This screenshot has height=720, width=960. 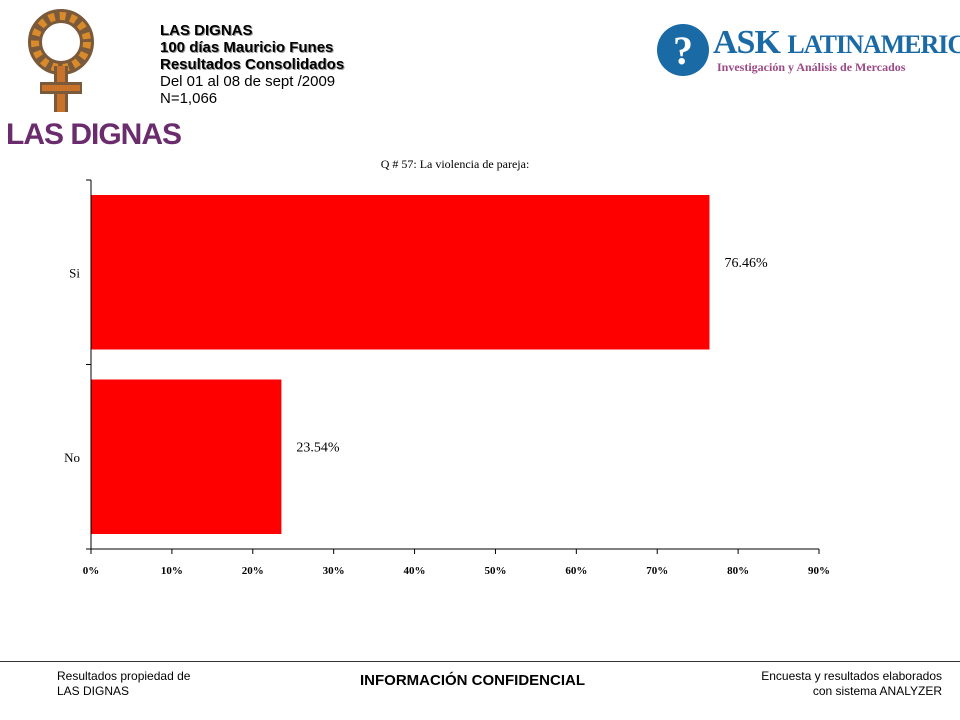 I want to click on question-mark-icon: ?, so click(x=683, y=50).